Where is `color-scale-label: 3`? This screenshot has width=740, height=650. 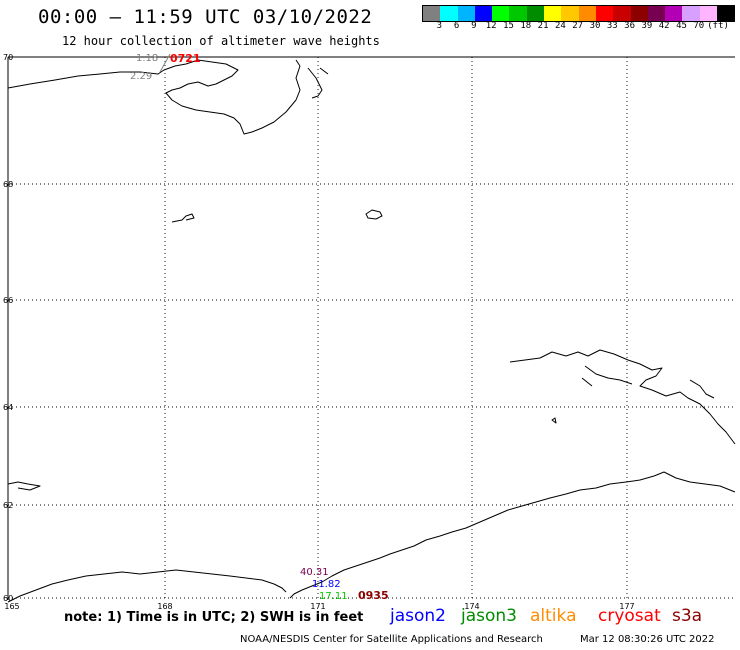
color-scale-label: 3 is located at coordinates (439, 26).